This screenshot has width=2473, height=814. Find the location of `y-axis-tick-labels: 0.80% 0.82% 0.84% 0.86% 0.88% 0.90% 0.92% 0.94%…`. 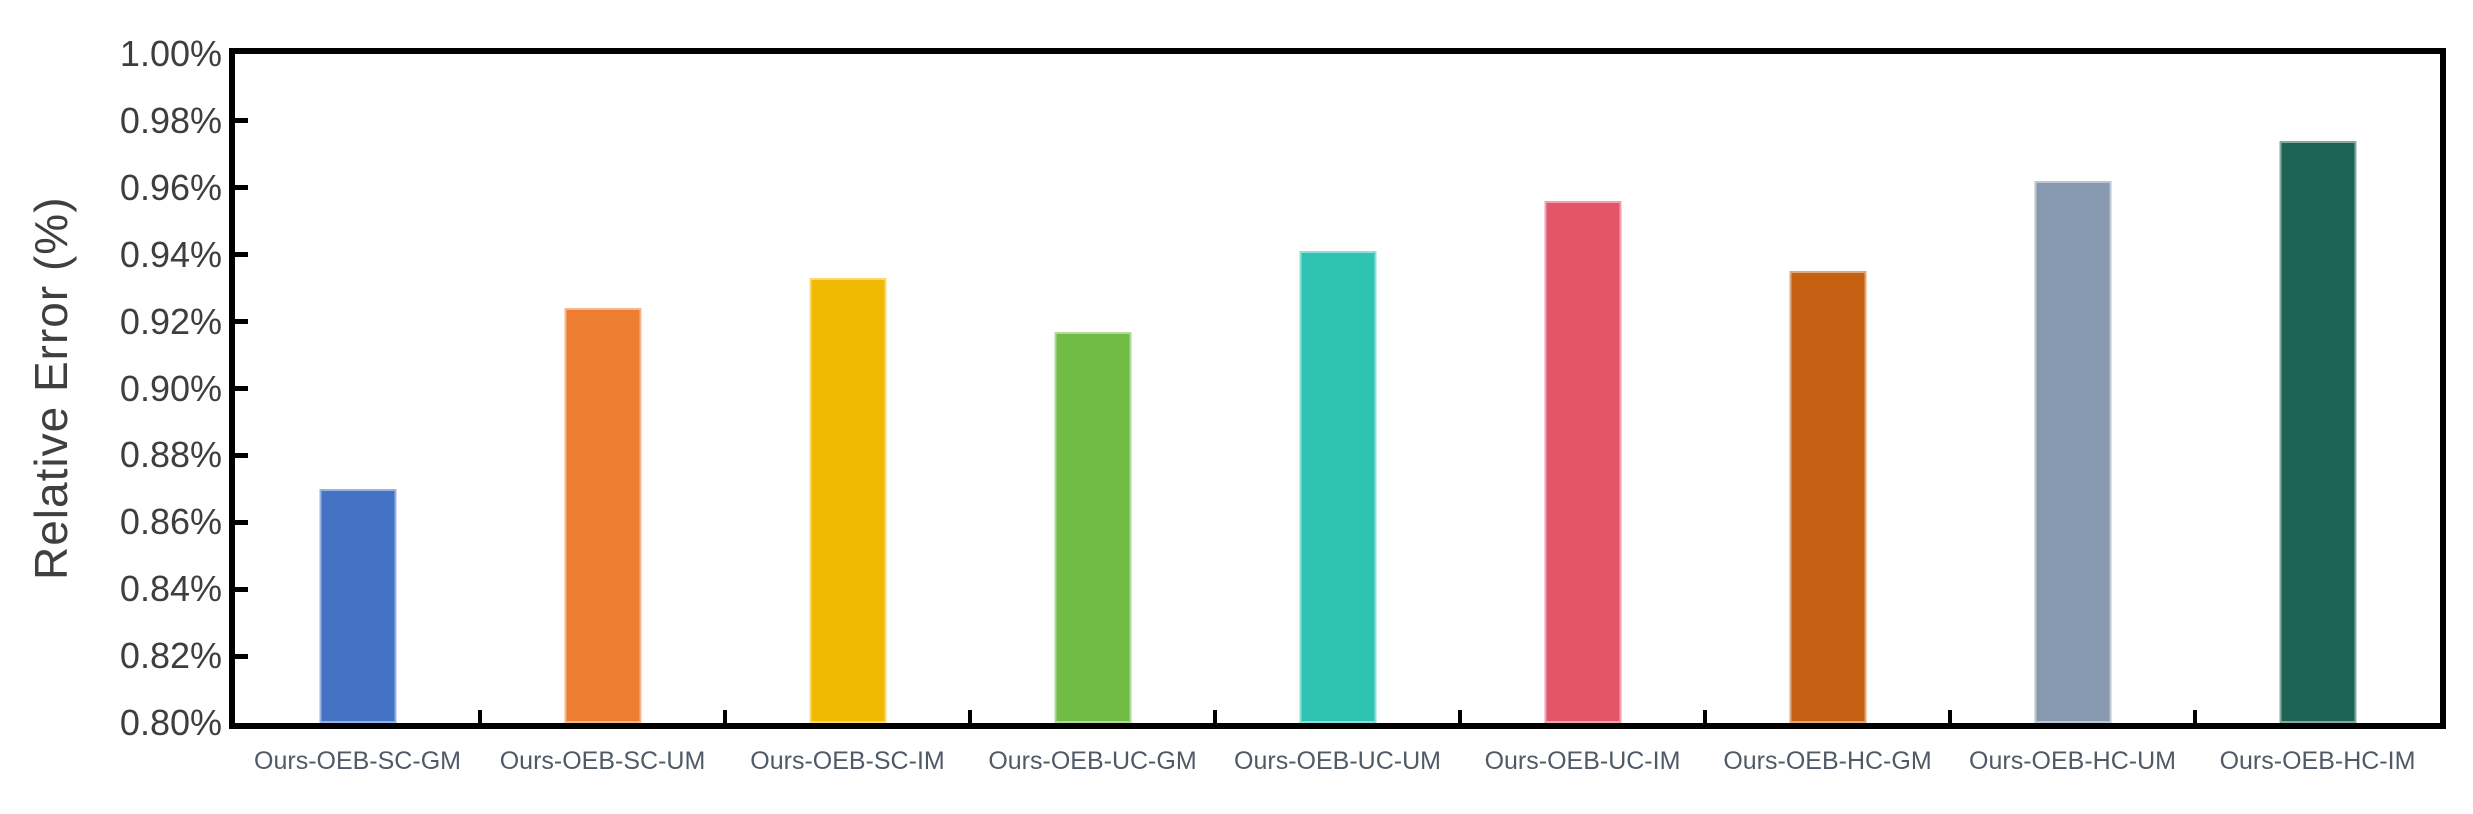

y-axis-tick-labels: 0.80% 0.82% 0.84% 0.86% 0.88% 0.90% 0.92% 0.94%… is located at coordinates (111, 388).